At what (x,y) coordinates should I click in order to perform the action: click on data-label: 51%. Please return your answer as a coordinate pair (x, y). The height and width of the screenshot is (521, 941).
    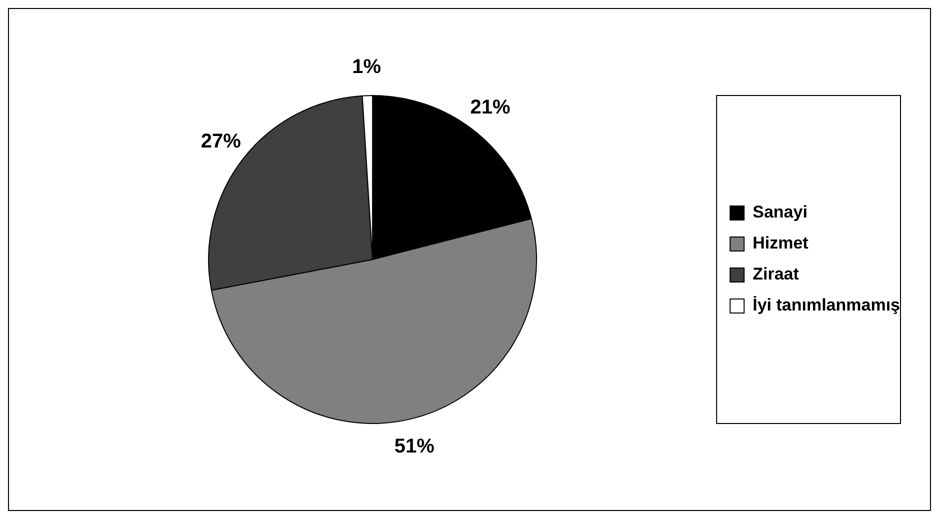
    Looking at the image, I should click on (414, 446).